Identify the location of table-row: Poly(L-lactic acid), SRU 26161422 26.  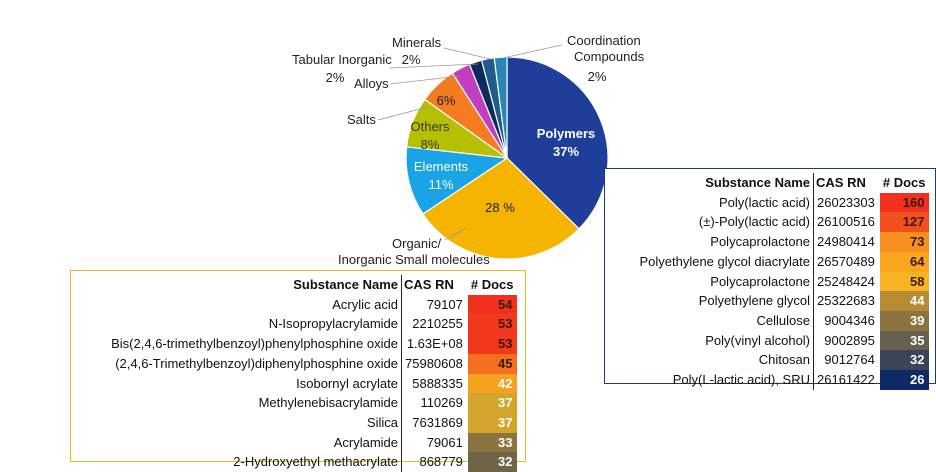
(782, 380).